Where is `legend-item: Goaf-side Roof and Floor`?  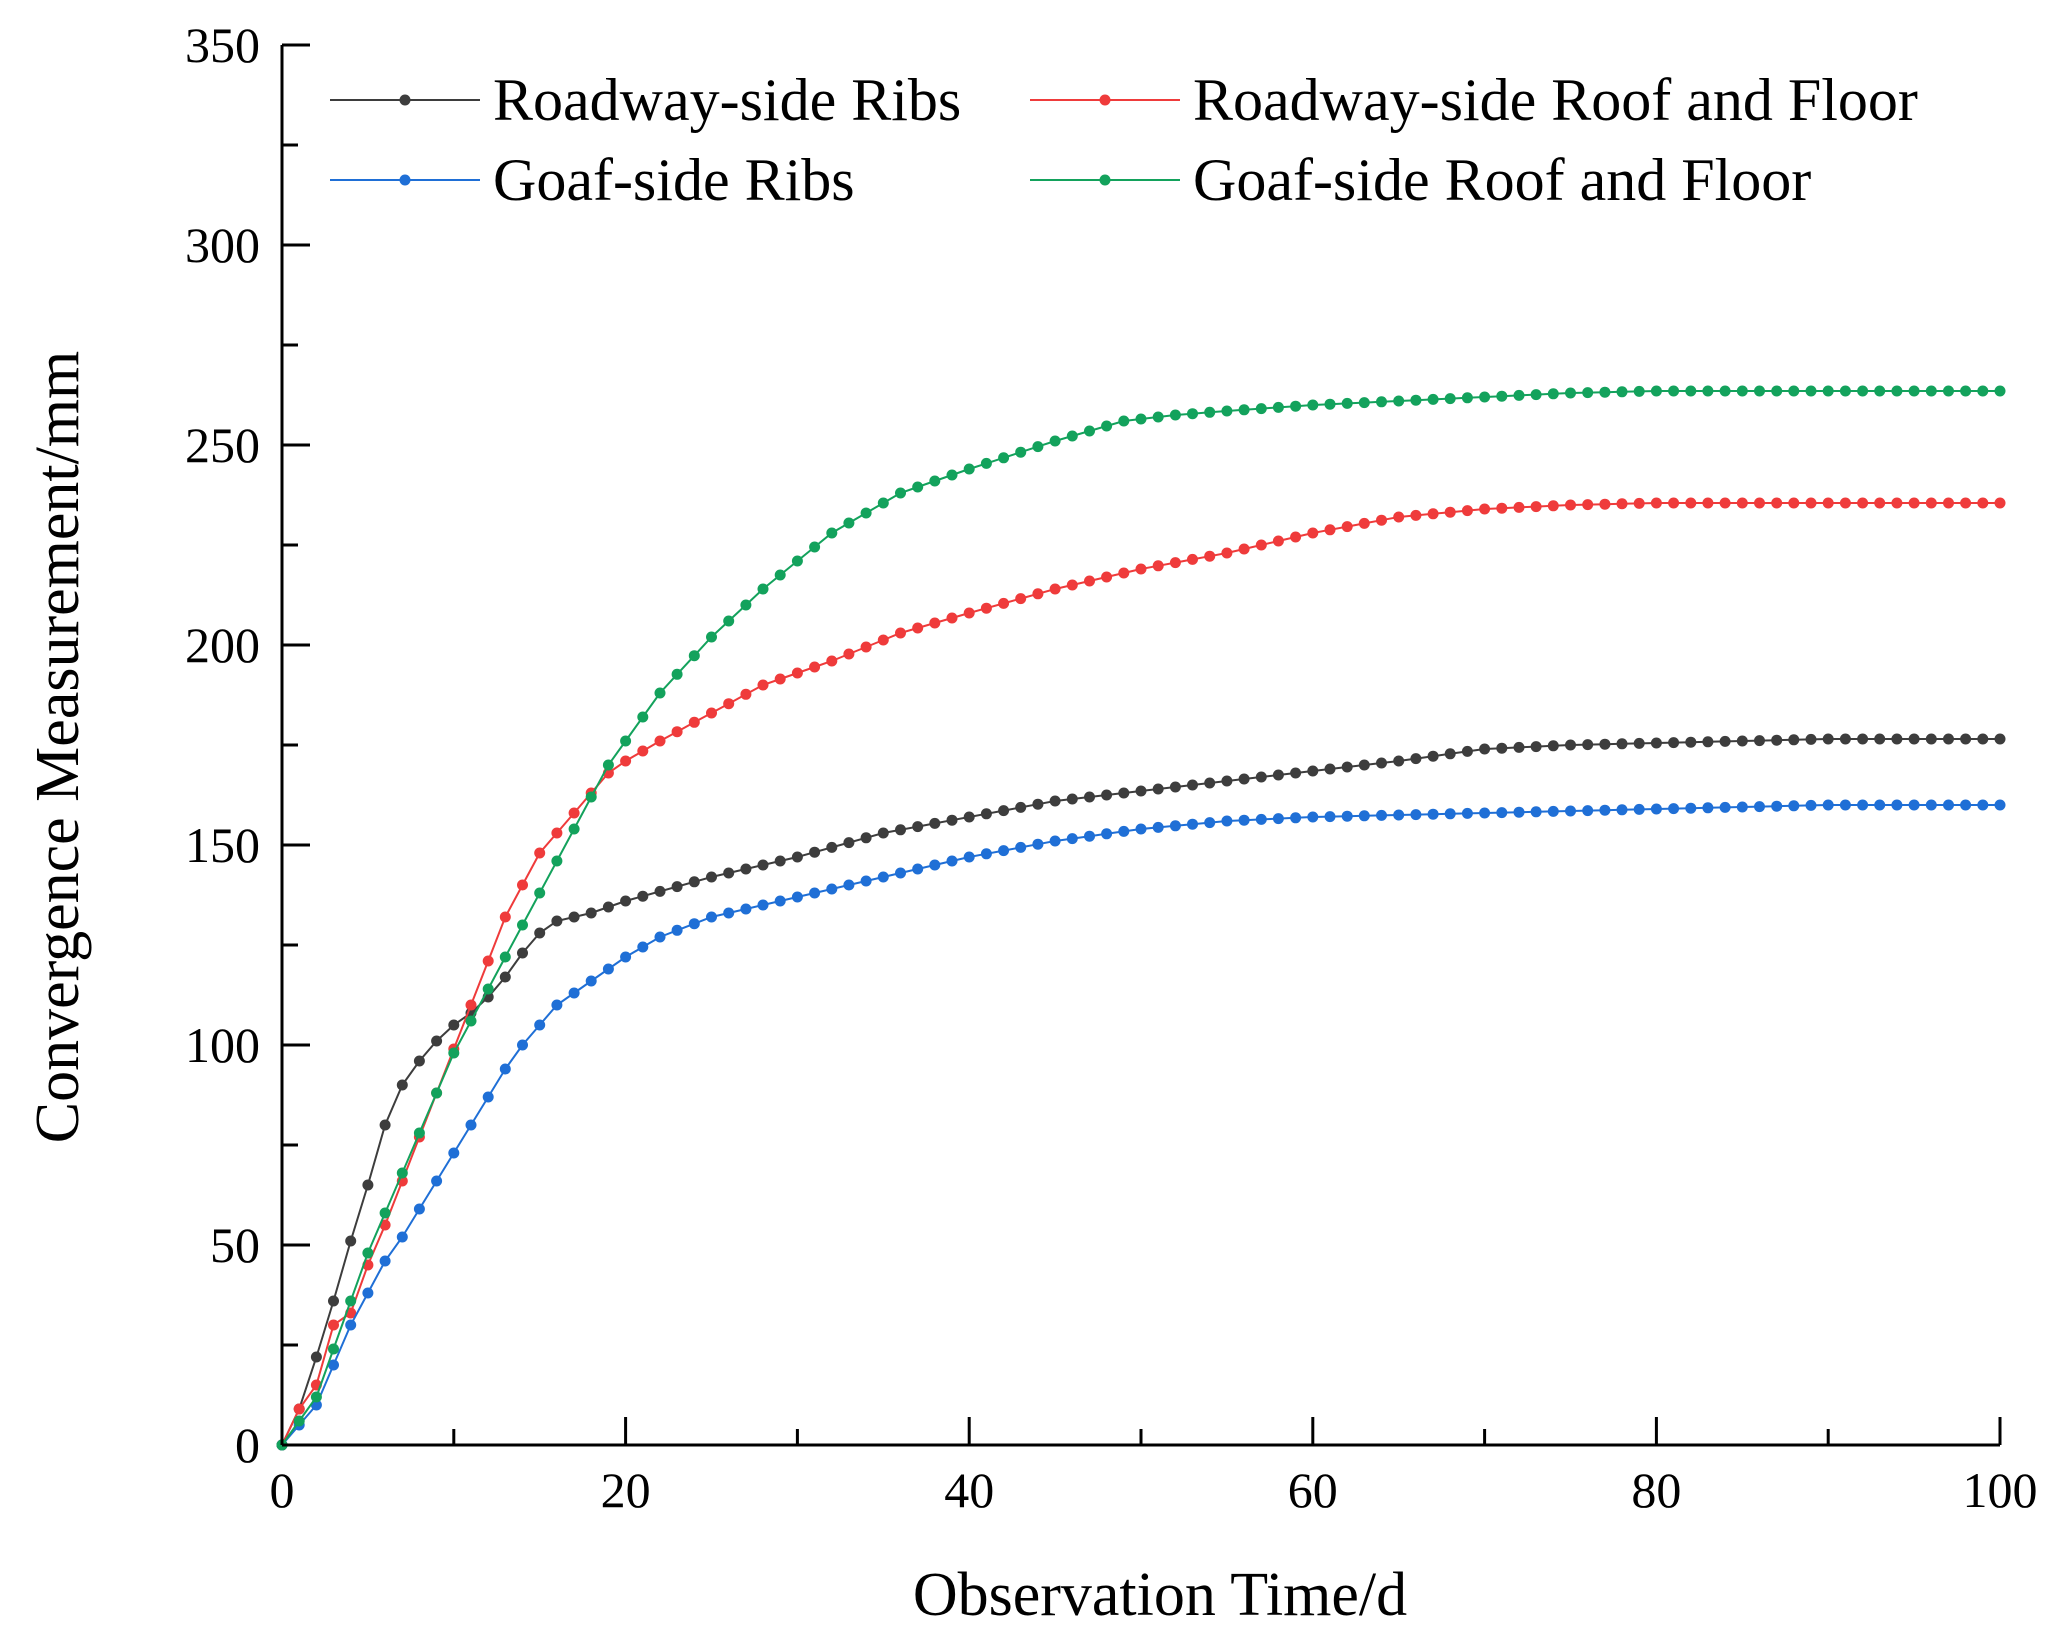
legend-item: Goaf-side Roof and Floor is located at coordinates (1420, 180).